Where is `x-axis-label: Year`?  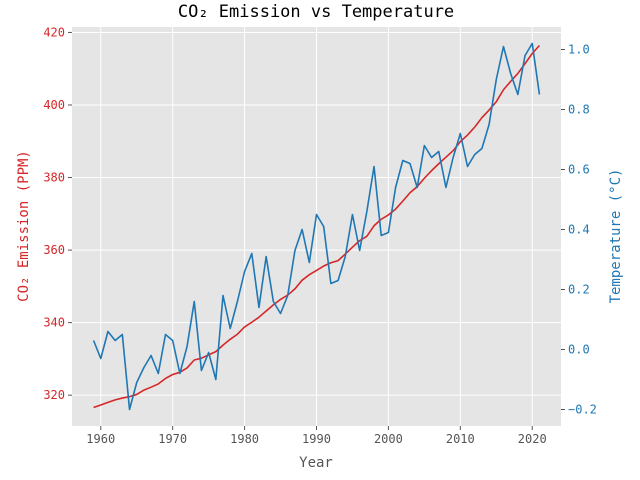
x-axis-label: Year is located at coordinates (316, 463).